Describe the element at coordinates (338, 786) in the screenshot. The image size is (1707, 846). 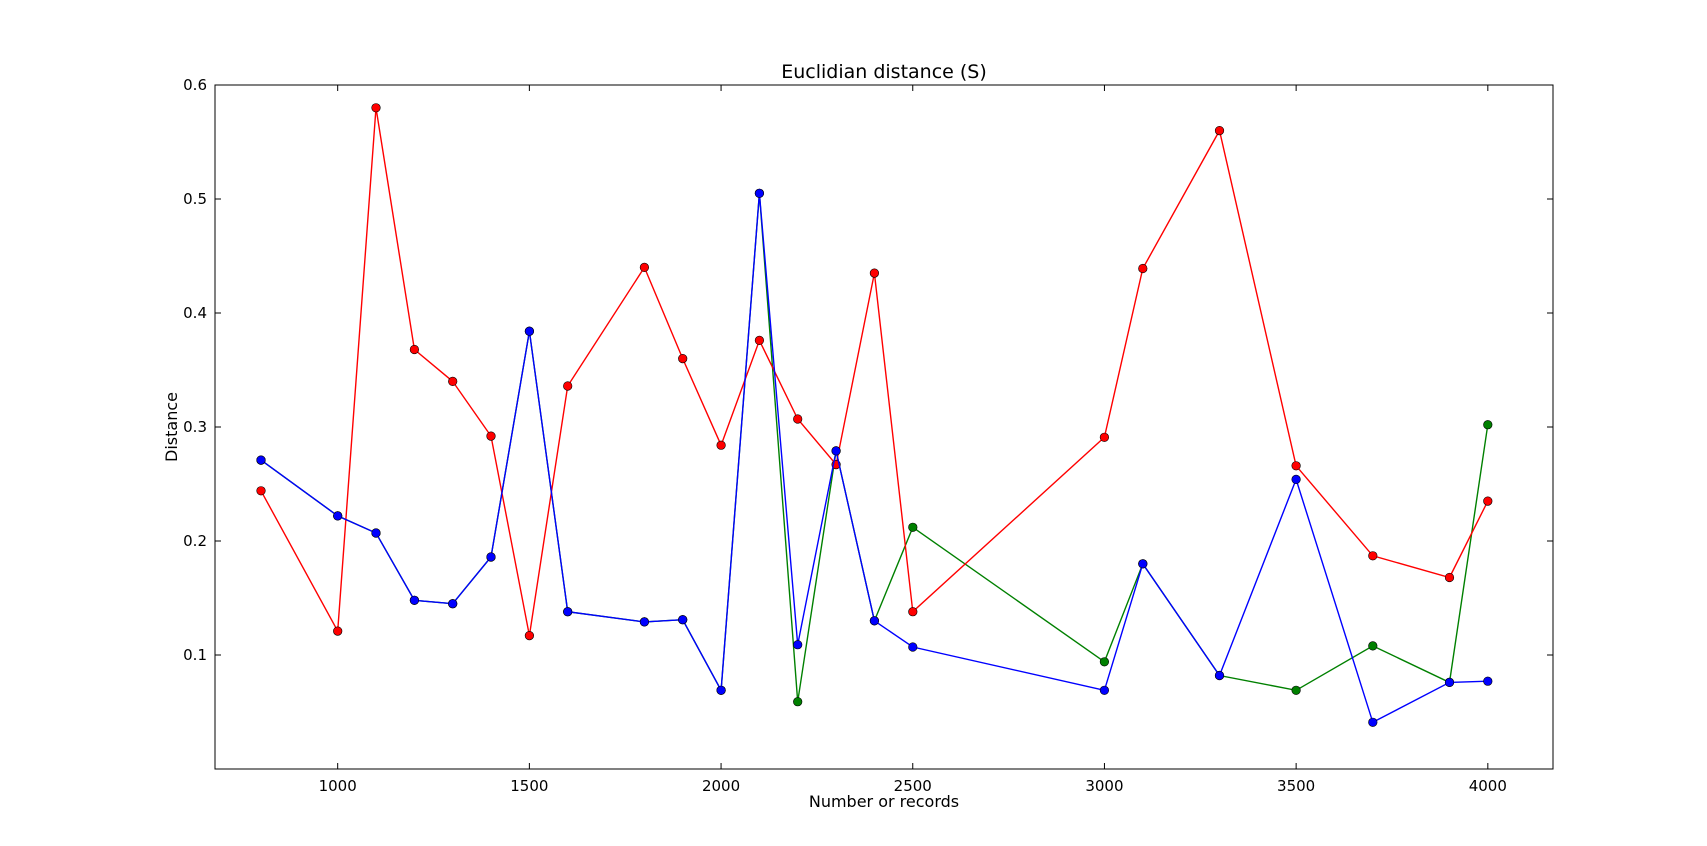
I see `x-tick-label: 1000` at that location.